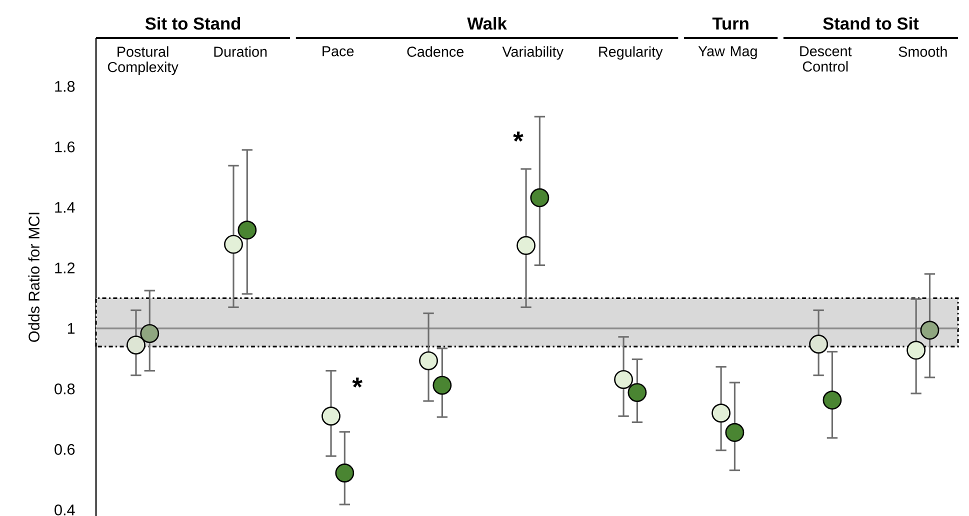 This screenshot has width=969, height=516. What do you see at coordinates (922, 51) in the screenshot?
I see `x-tick-label: Smooth` at bounding box center [922, 51].